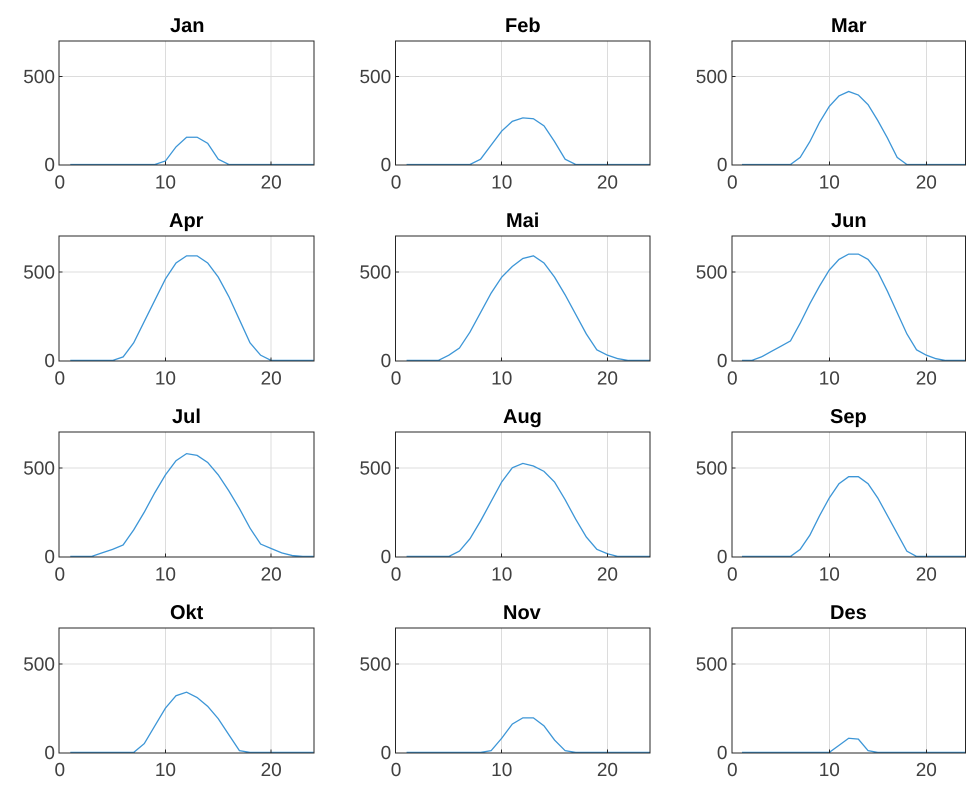 The image size is (980, 793). What do you see at coordinates (186, 417) in the screenshot?
I see `chart-title: Jul` at bounding box center [186, 417].